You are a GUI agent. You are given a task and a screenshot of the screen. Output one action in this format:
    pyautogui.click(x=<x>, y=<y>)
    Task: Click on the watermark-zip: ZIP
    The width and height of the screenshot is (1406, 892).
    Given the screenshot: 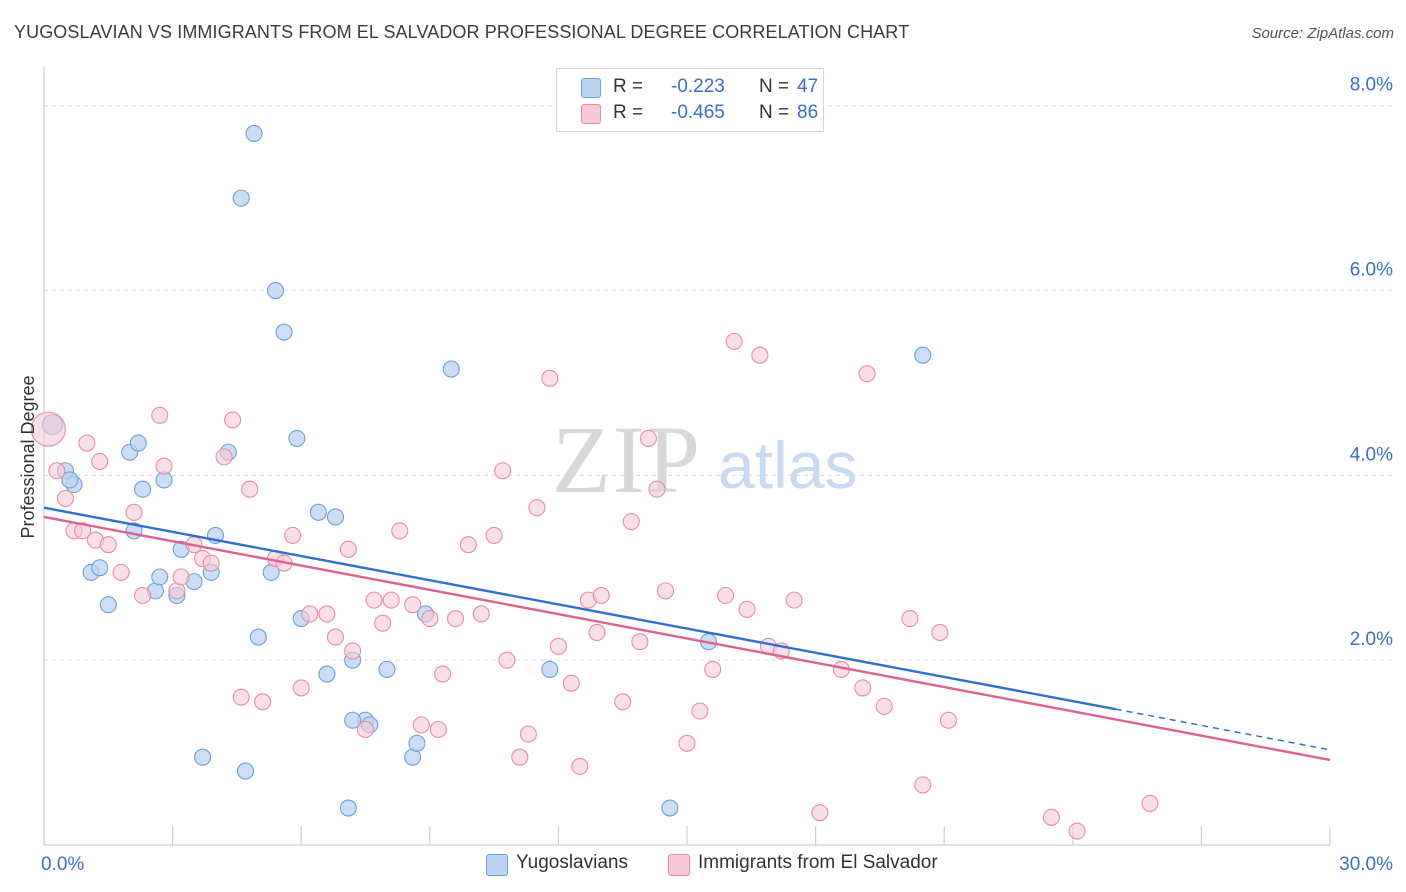 What is the action you would take?
    pyautogui.click(x=627, y=459)
    